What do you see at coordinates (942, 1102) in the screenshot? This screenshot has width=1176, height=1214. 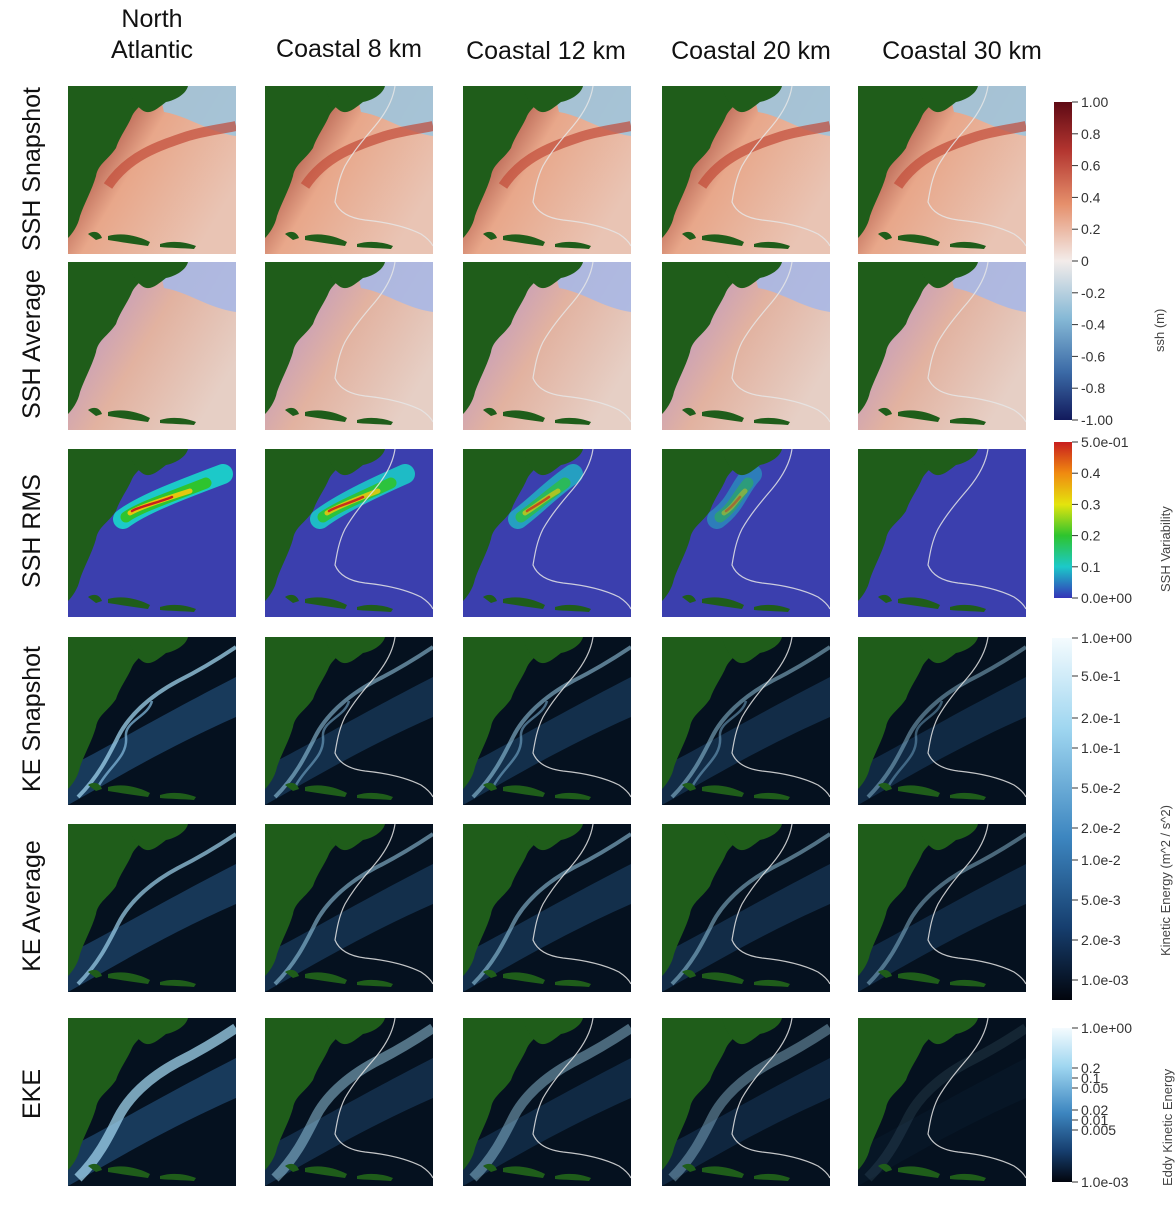 I see `panel-eke-coastal-30km` at bounding box center [942, 1102].